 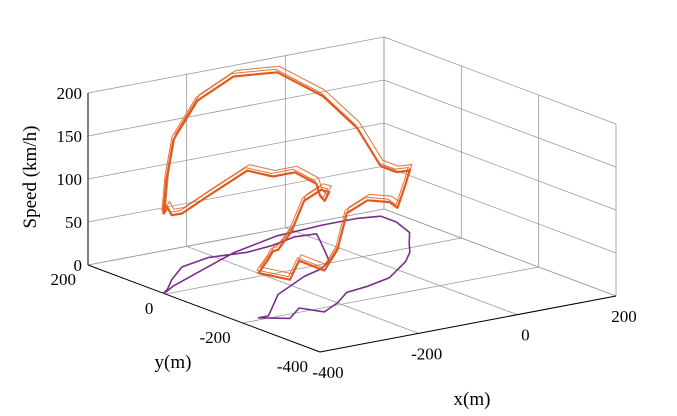 What do you see at coordinates (214, 337) in the screenshot?
I see `y-tick-label: -200` at bounding box center [214, 337].